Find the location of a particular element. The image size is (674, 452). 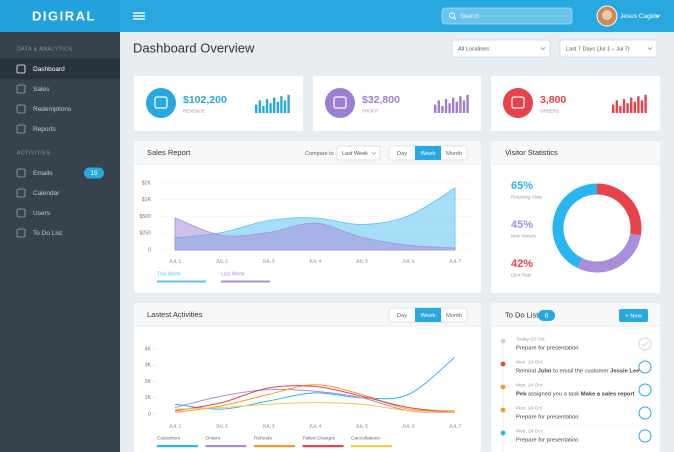

sidebar-item: Reports is located at coordinates (45, 129).